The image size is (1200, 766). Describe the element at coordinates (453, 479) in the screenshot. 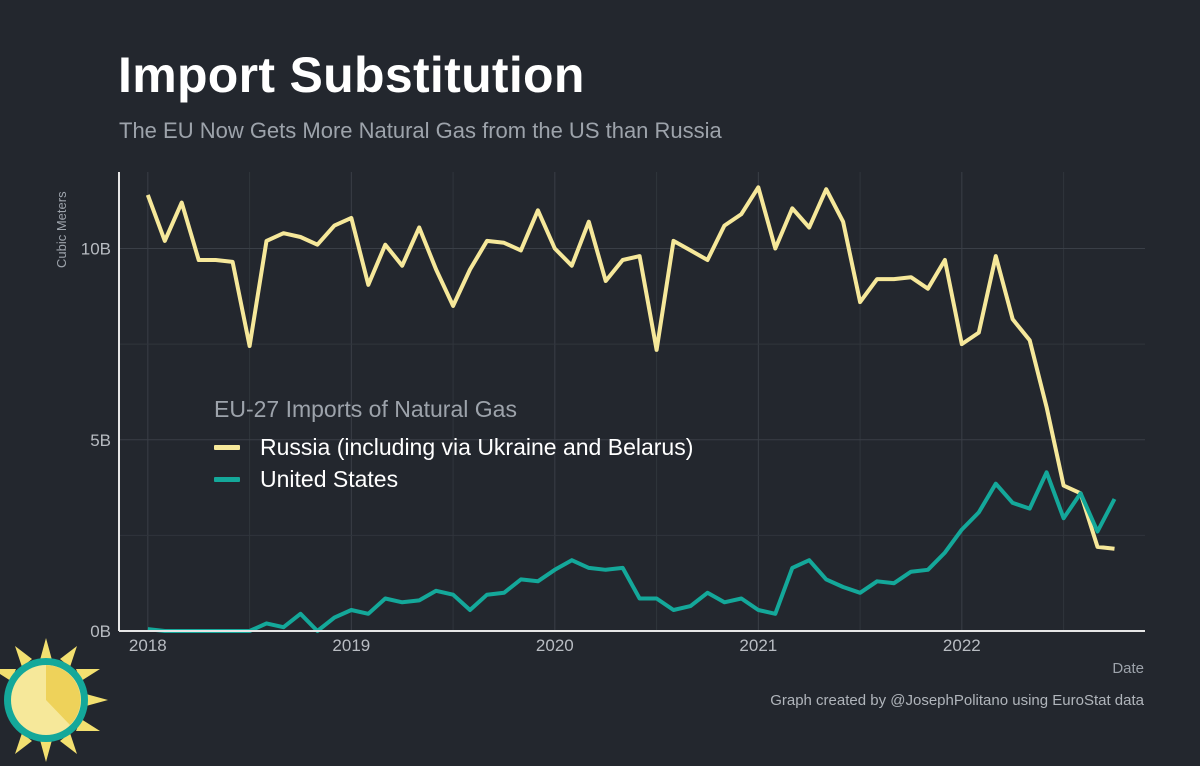

I see `legend-item-united-states: United States` at that location.